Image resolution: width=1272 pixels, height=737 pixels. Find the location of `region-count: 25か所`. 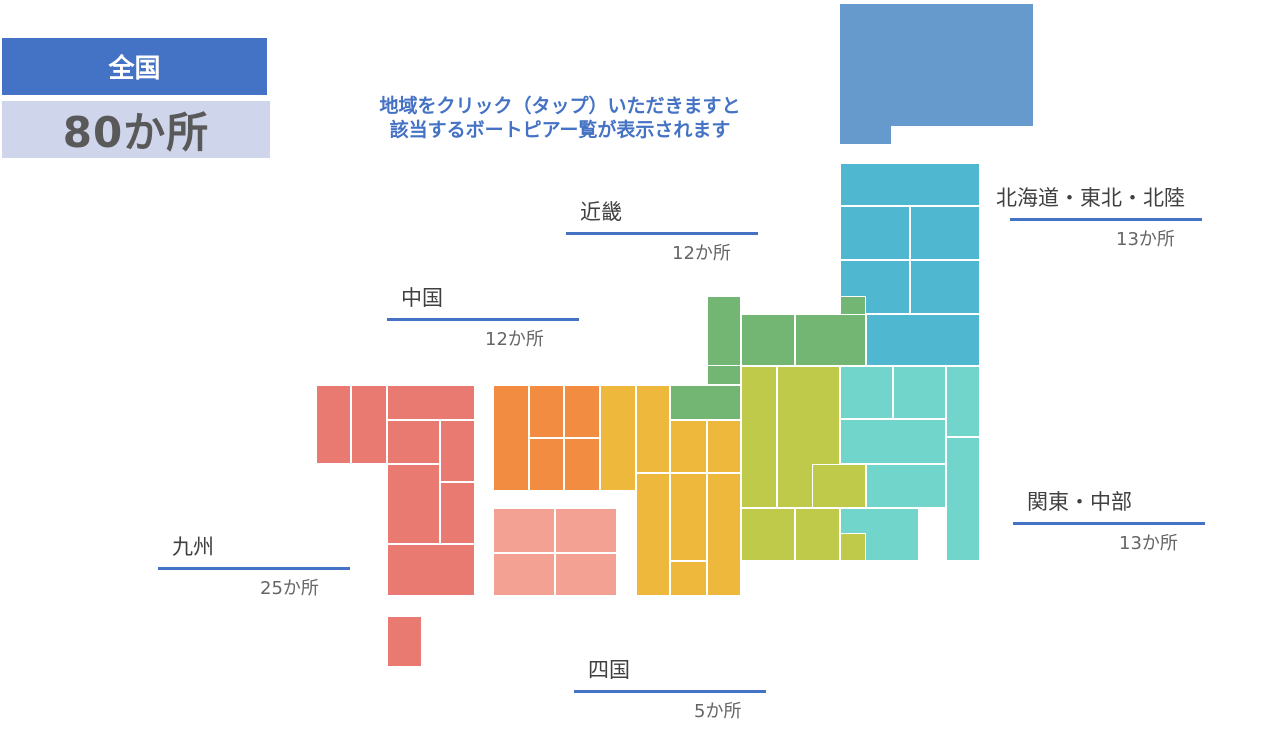

region-count: 25か所 is located at coordinates (289, 588).